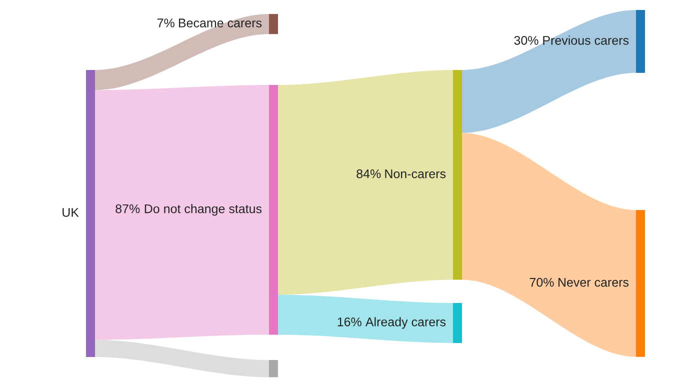 This screenshot has height=385, width=696. What do you see at coordinates (165, 23) in the screenshot?
I see `data-label: 7%` at bounding box center [165, 23].